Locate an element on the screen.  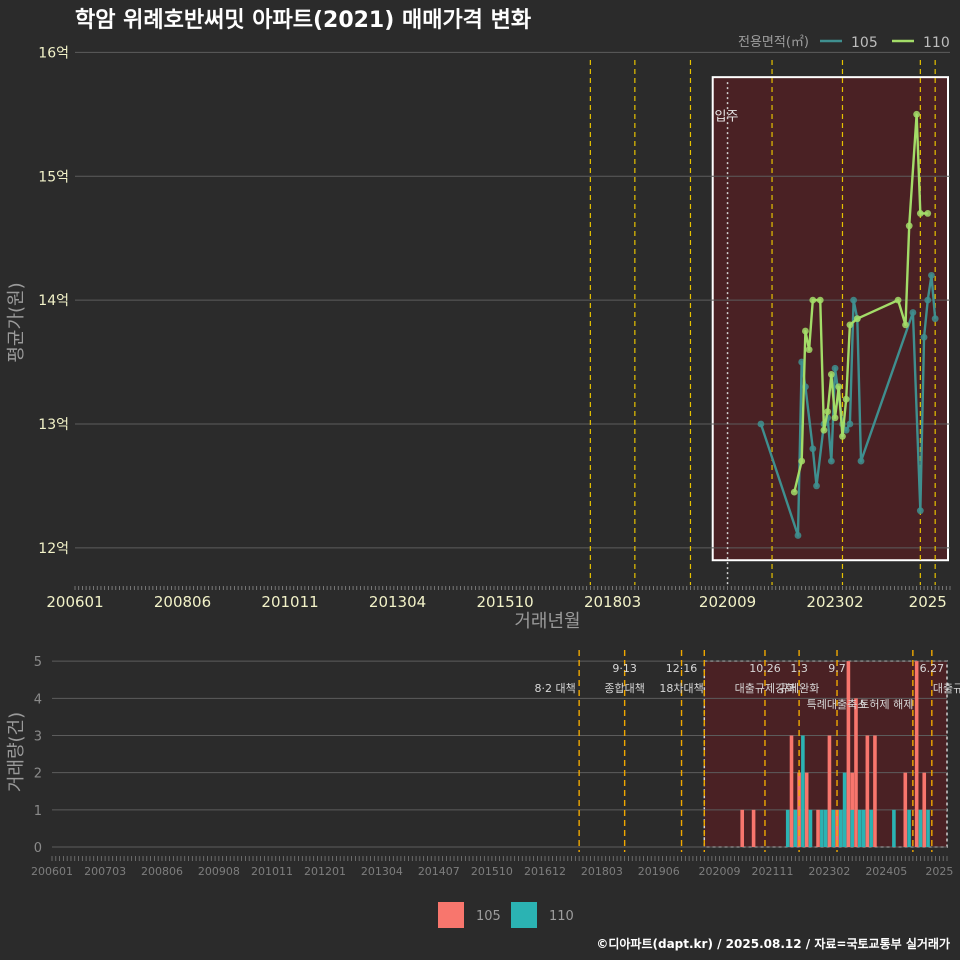
y-tick-label: 12억 is located at coordinates (53, 549).